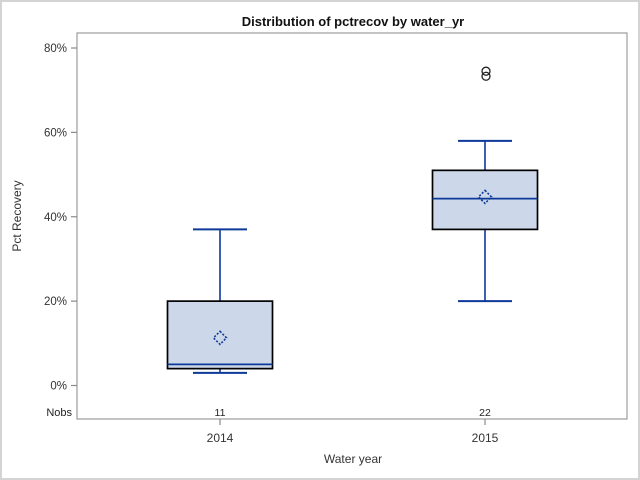 The width and height of the screenshot is (640, 480). I want to click on x-category-label: 2015, so click(485, 438).